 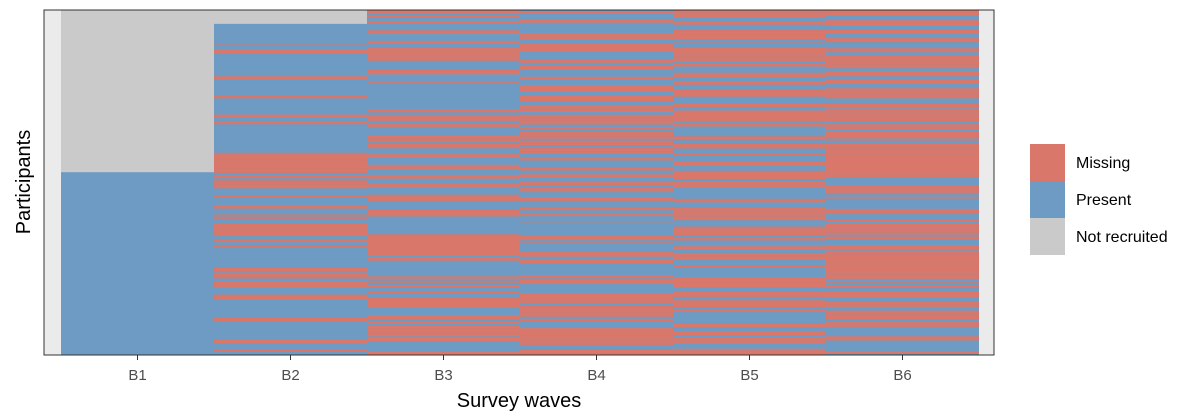 What do you see at coordinates (290, 189) in the screenshot?
I see `cell-b2-present` at bounding box center [290, 189].